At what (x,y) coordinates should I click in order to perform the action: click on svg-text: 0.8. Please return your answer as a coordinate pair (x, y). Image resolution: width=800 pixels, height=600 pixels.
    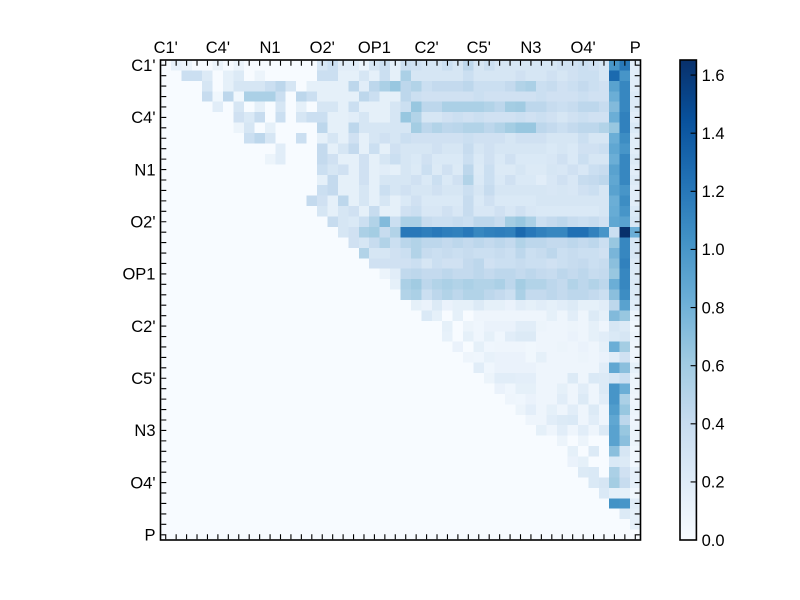
    Looking at the image, I should click on (713, 308).